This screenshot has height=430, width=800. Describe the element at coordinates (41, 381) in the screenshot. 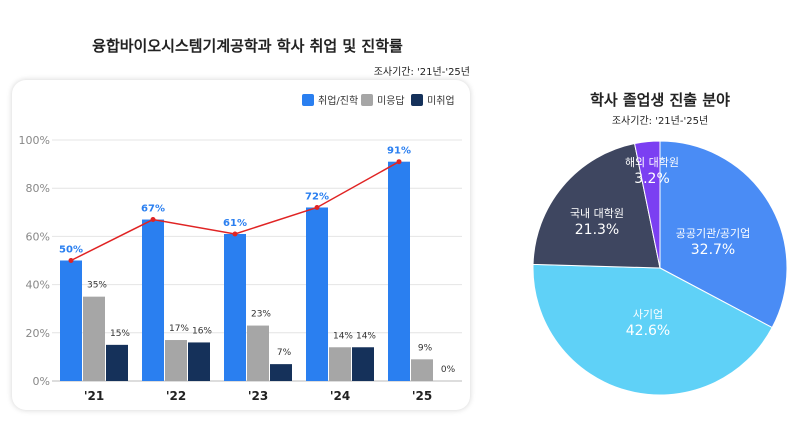

I see `y-tick-label: 0%` at that location.